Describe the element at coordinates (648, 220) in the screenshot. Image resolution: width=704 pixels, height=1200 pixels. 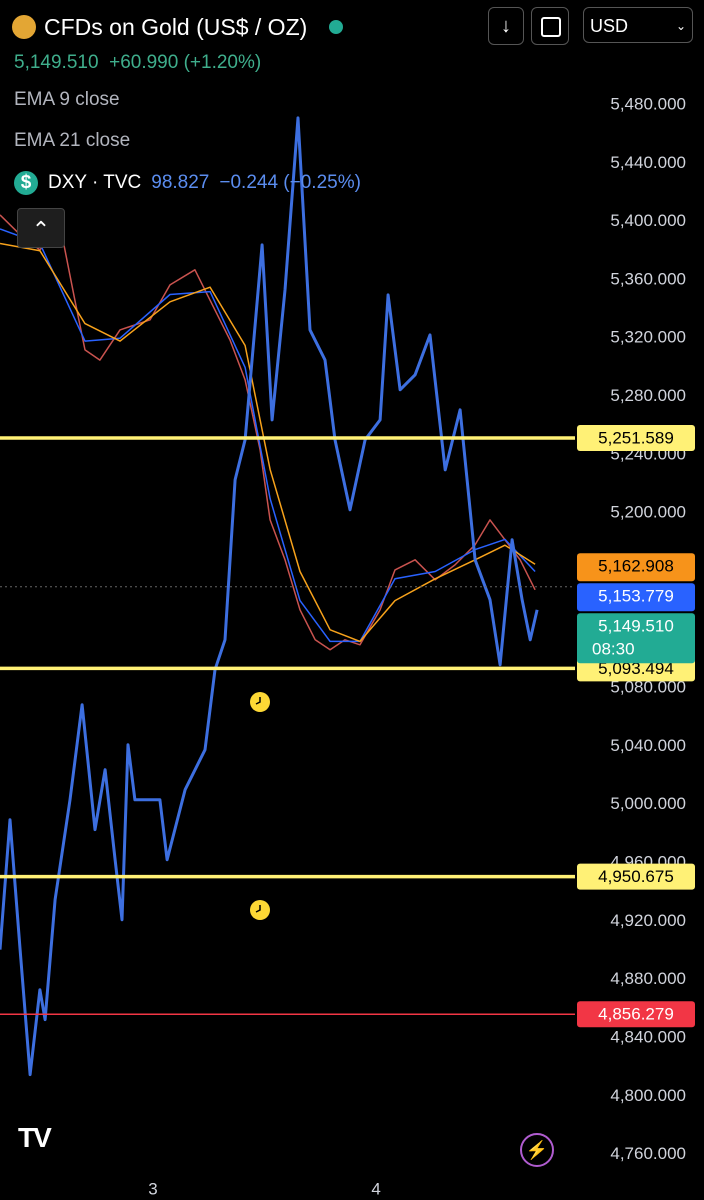
I see `y-tick-label: 5,400.000` at that location.